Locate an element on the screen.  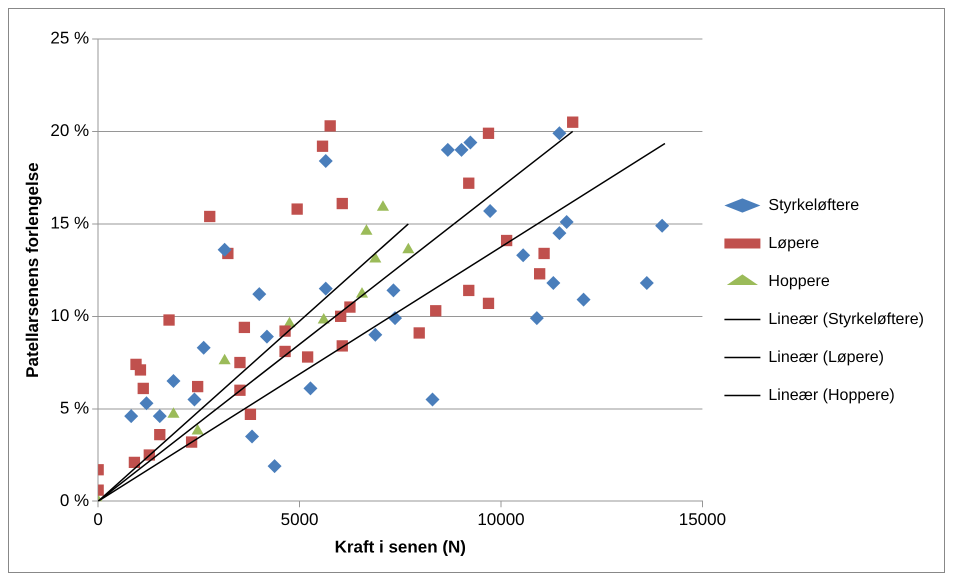
x-tick-label: 10000 is located at coordinates (501, 520).